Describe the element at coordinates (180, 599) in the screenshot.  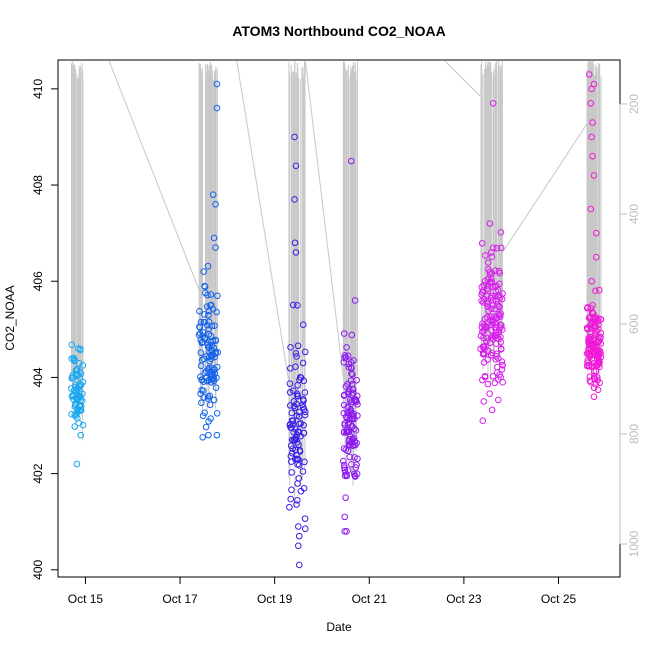
I see `x-tick-label: Oct 17` at that location.